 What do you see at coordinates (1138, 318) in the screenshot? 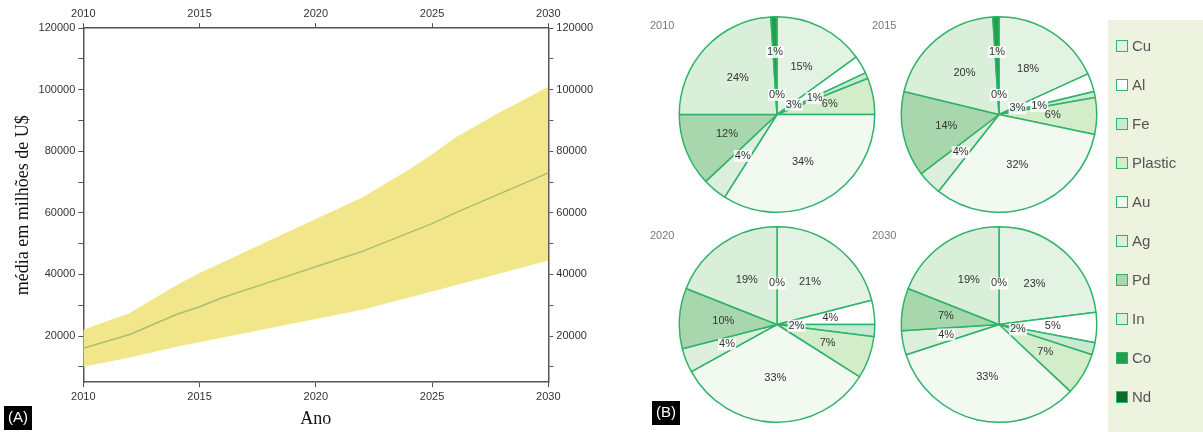
I see `legend-label: In` at bounding box center [1138, 318].